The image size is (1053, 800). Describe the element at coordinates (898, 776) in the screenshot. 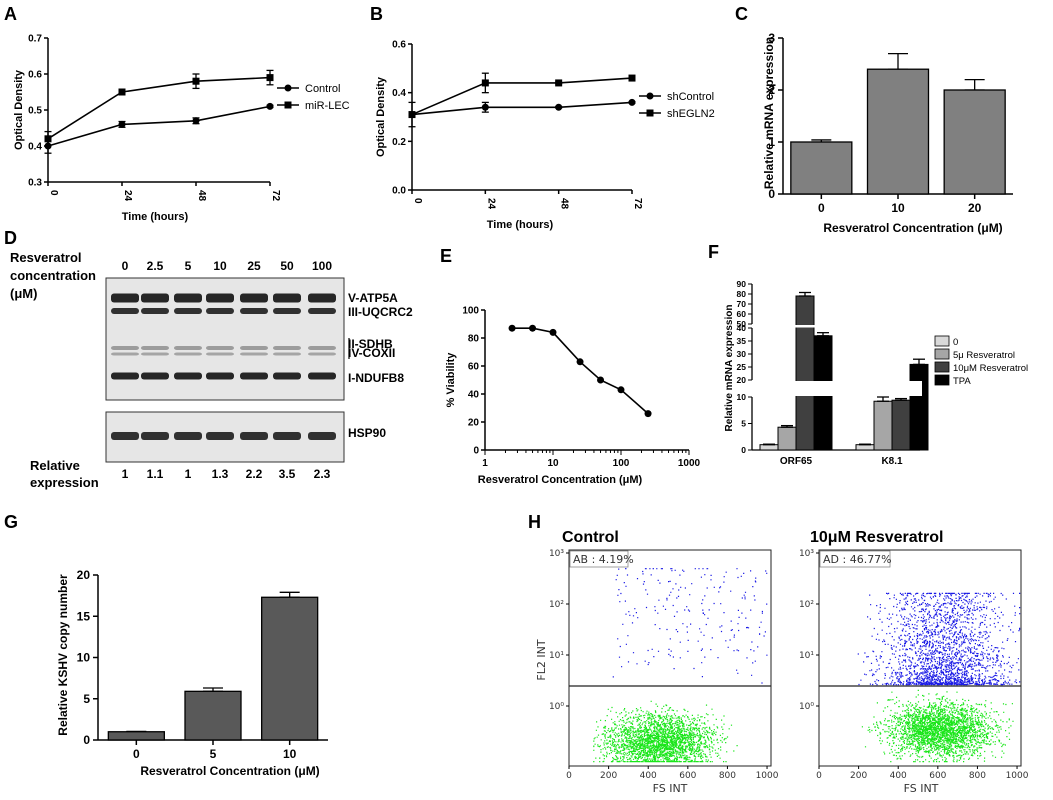

I see `flow-plot-1-xtick-label-2: 400` at that location.